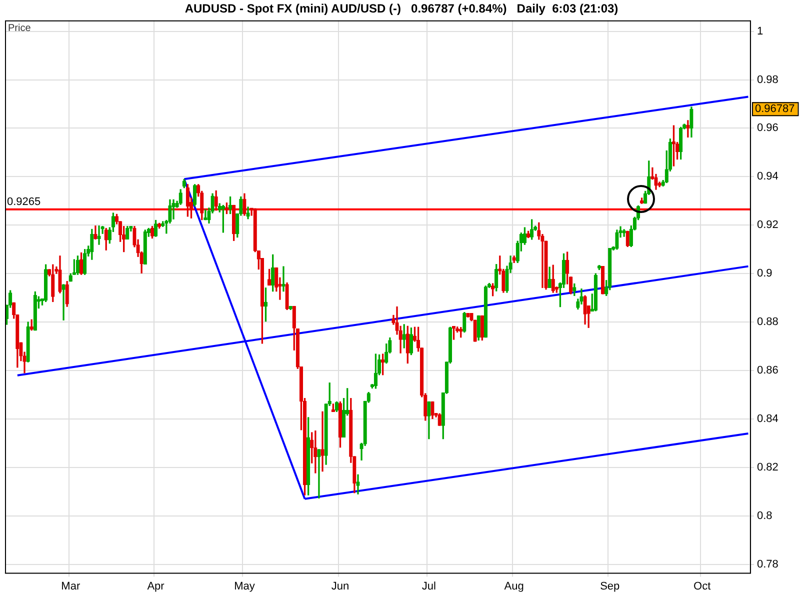 This screenshot has height=600, width=800. I want to click on x-tick-label: Oct, so click(702, 586).